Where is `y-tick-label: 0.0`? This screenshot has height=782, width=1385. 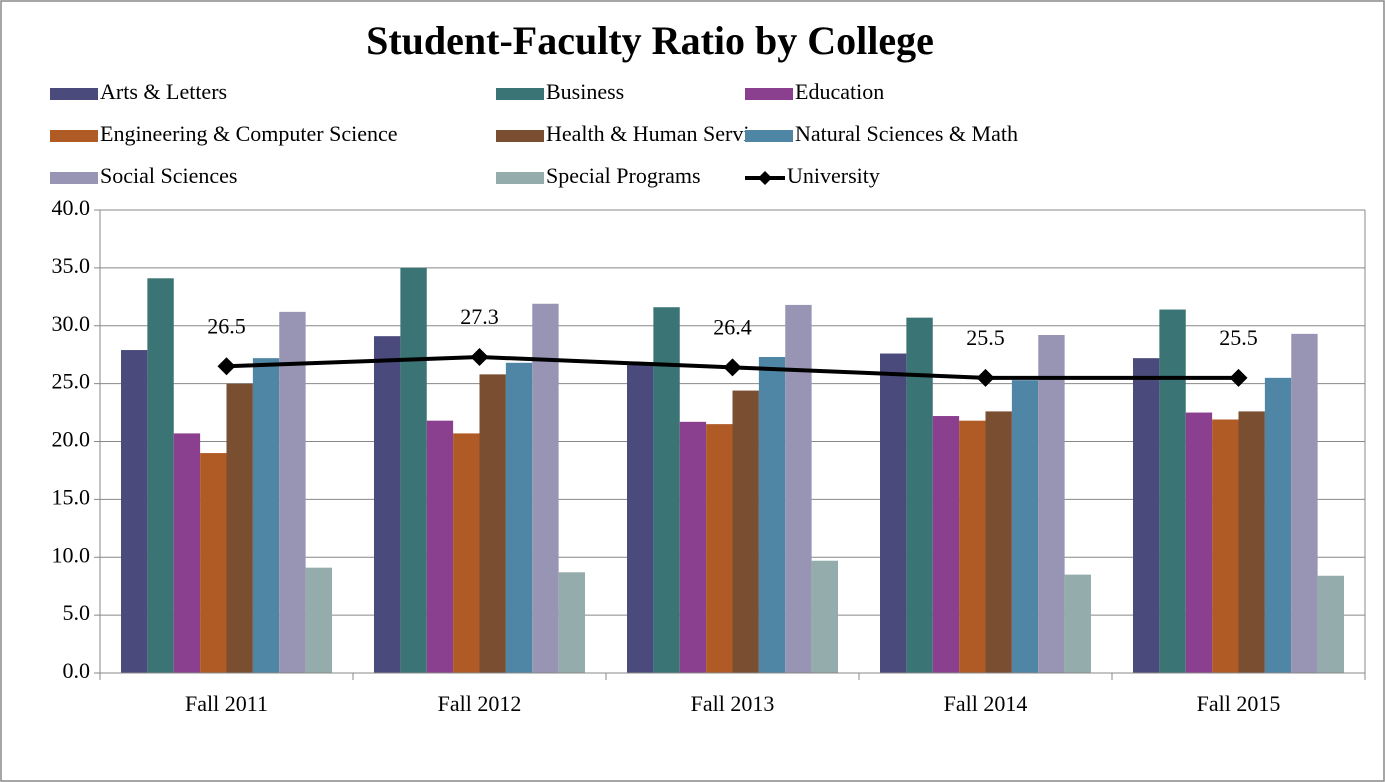
y-tick-label: 0.0 is located at coordinates (77, 670).